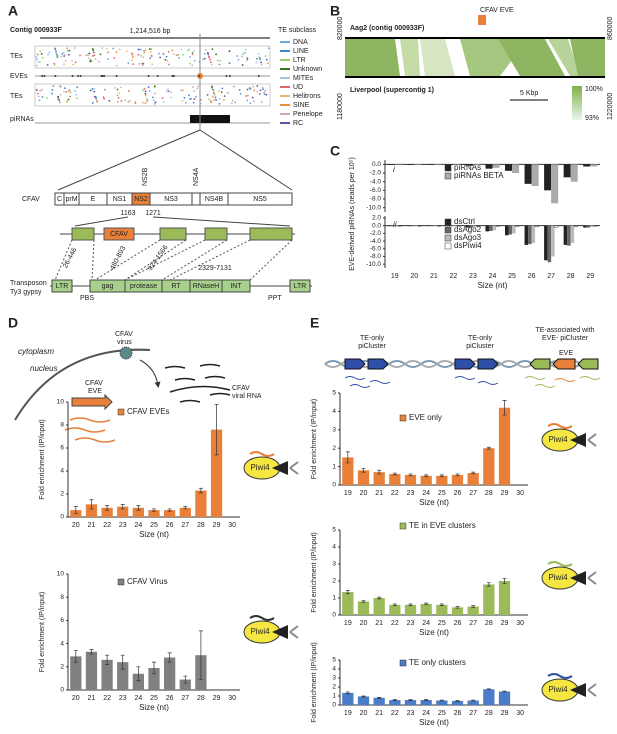  Describe the element at coordinates (147, 581) in the screenshot. I see `legend-label: CFAV Virus` at that location.